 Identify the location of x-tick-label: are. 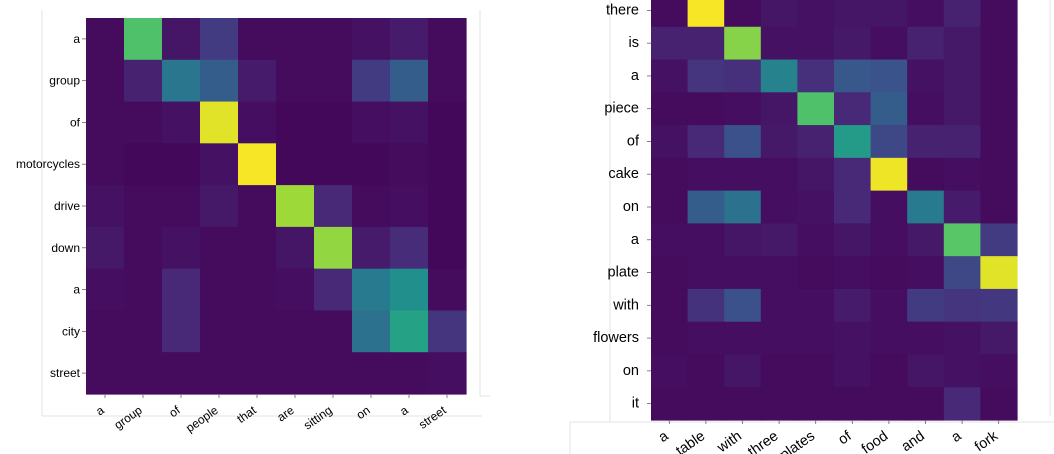
(285, 414).